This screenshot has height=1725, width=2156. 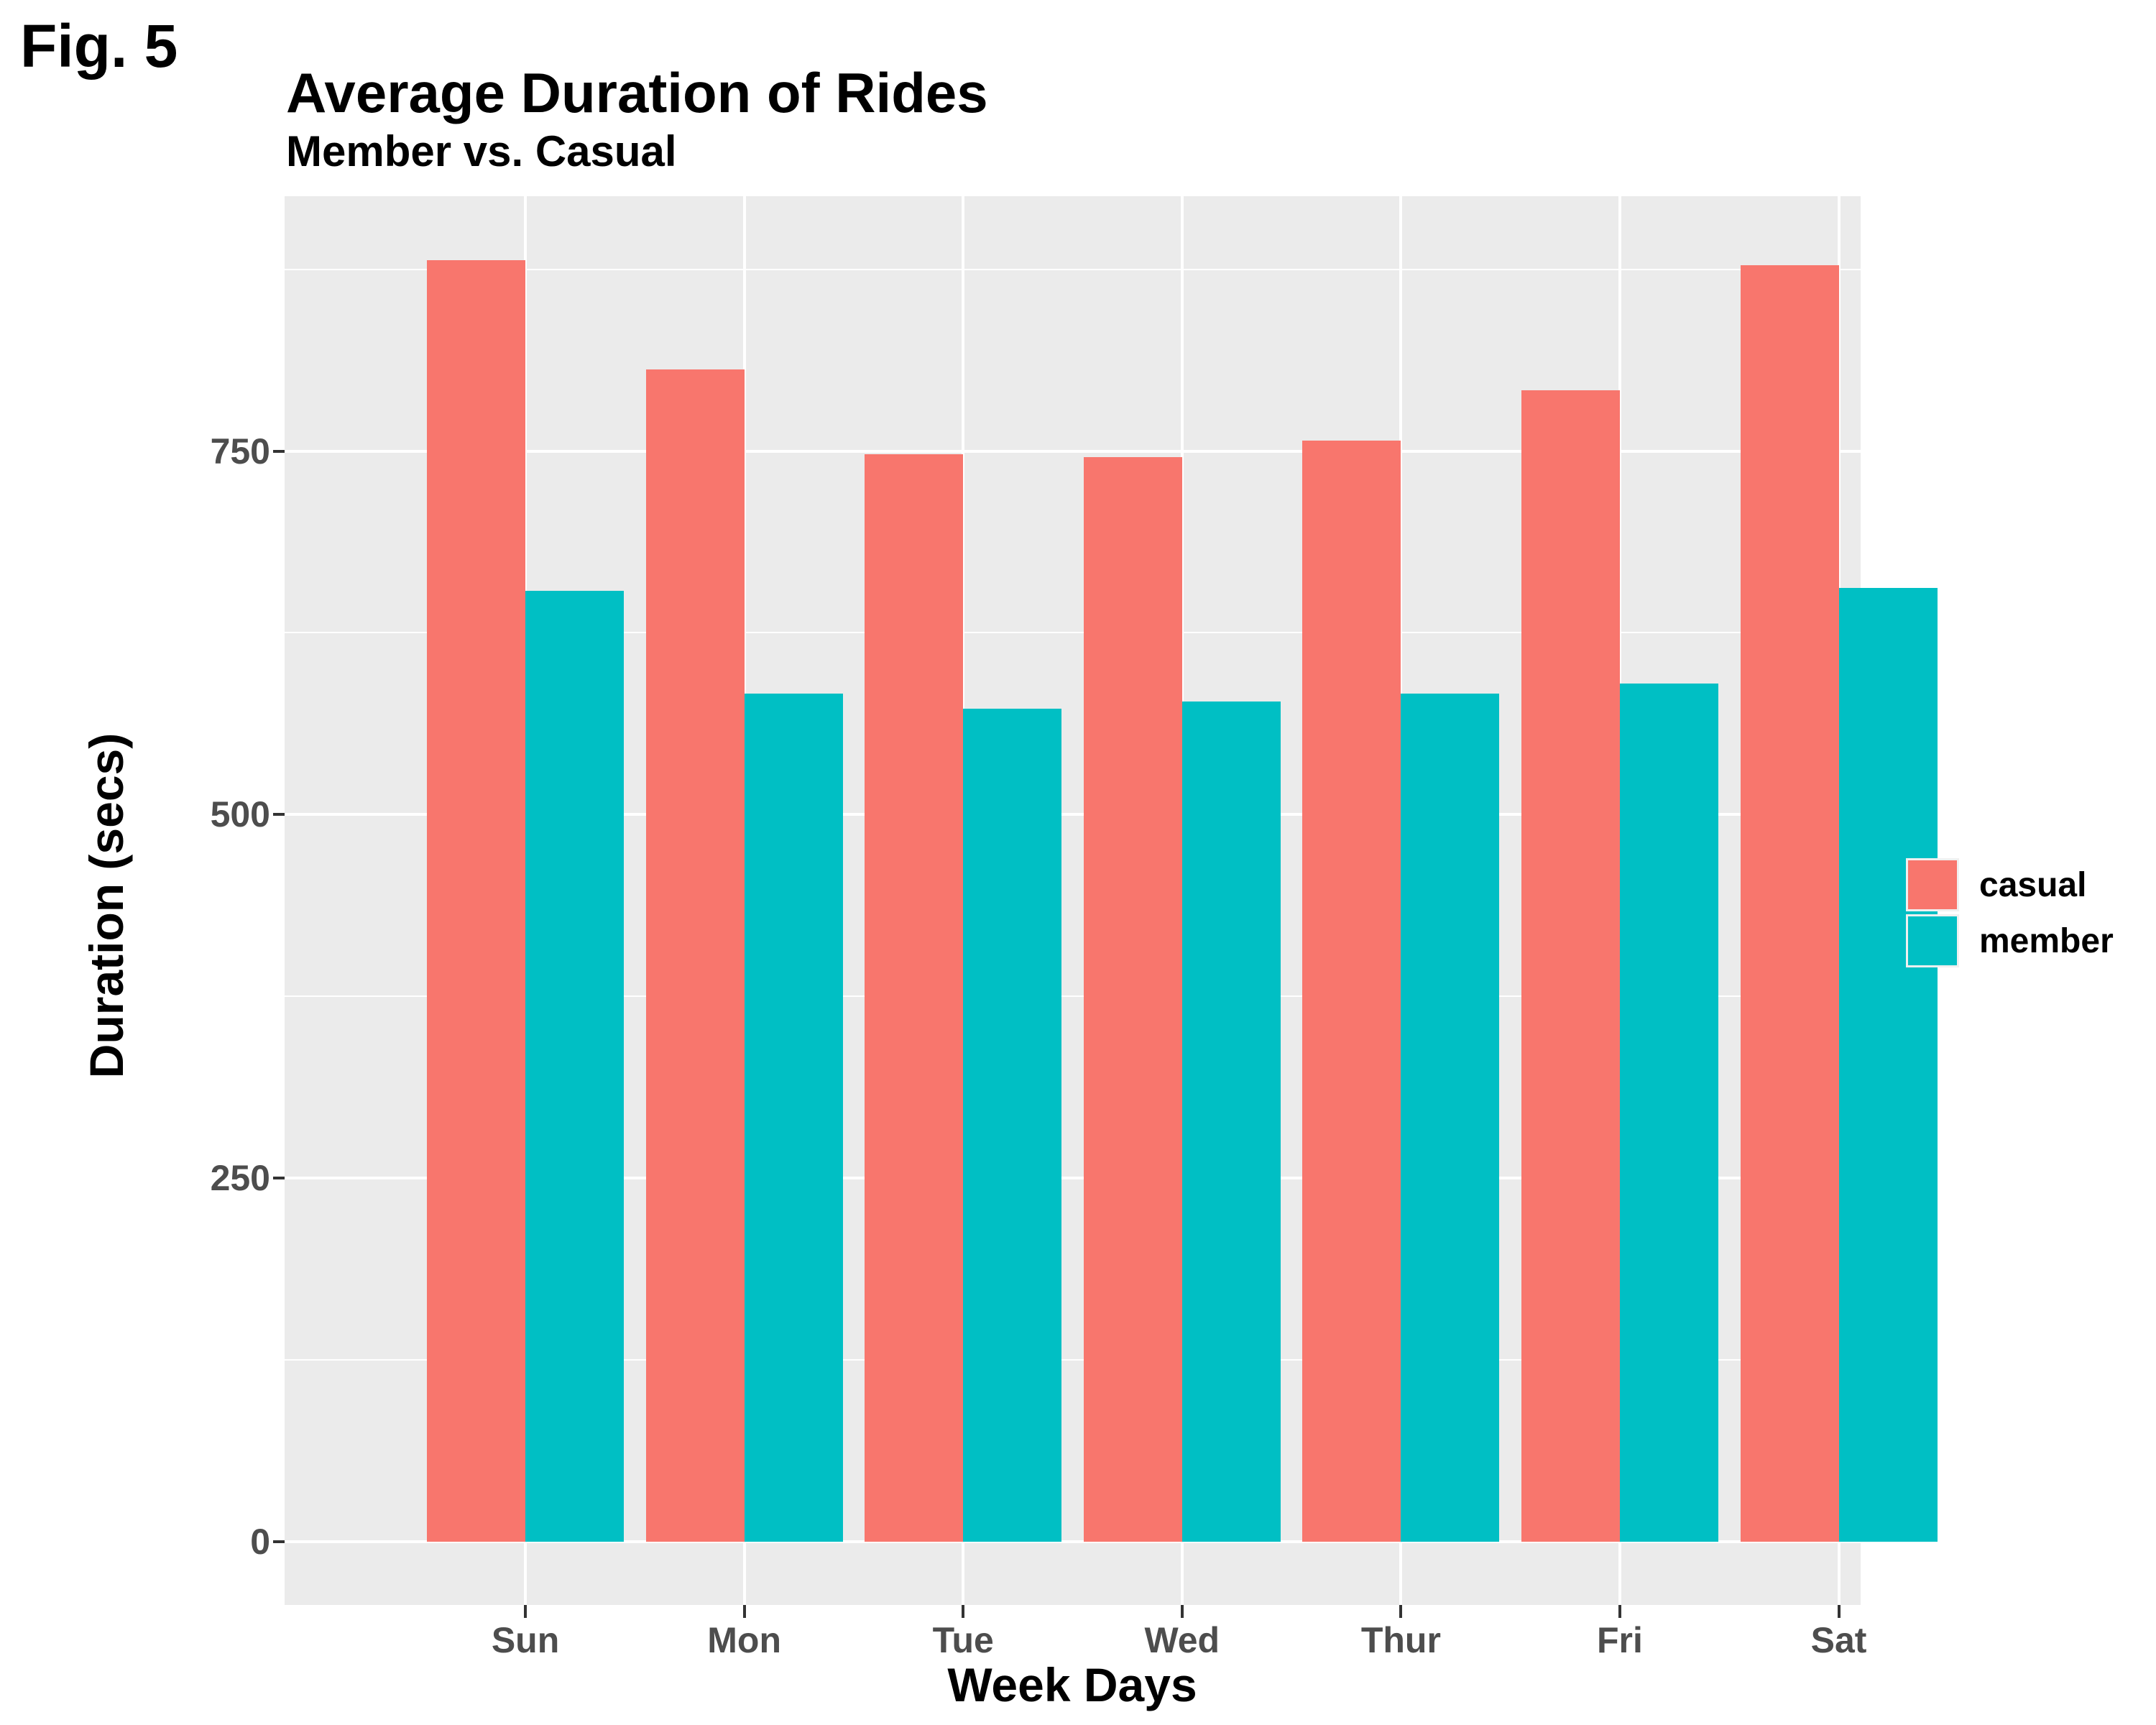 What do you see at coordinates (1231, 1121) in the screenshot?
I see `bar-member-wed` at bounding box center [1231, 1121].